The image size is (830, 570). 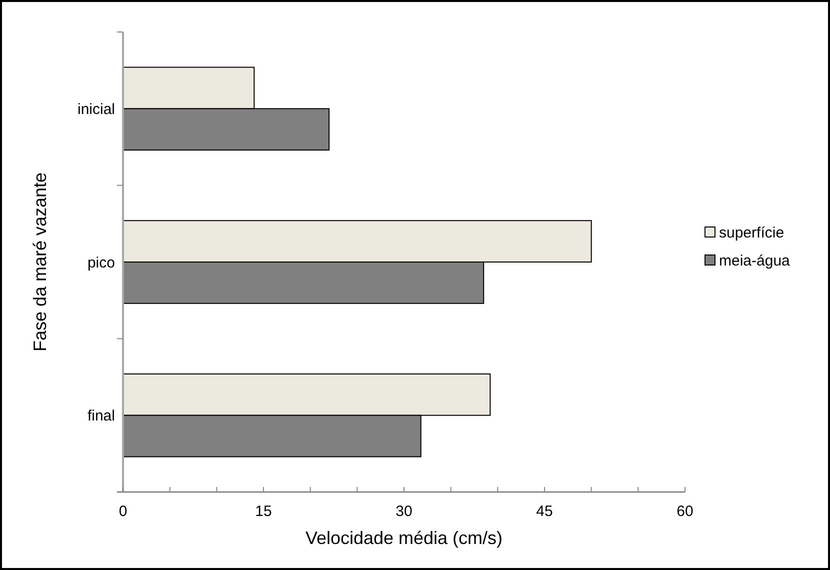 I want to click on x-axis-title: Velocidade média (cm/s), so click(x=404, y=538).